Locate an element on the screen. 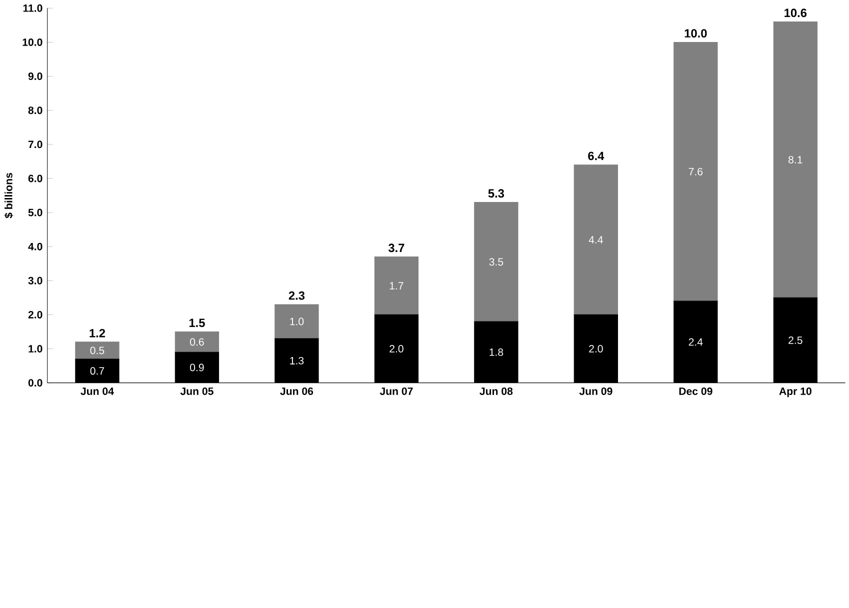 The height and width of the screenshot is (608, 849). data-label: 1.0 is located at coordinates (297, 322).